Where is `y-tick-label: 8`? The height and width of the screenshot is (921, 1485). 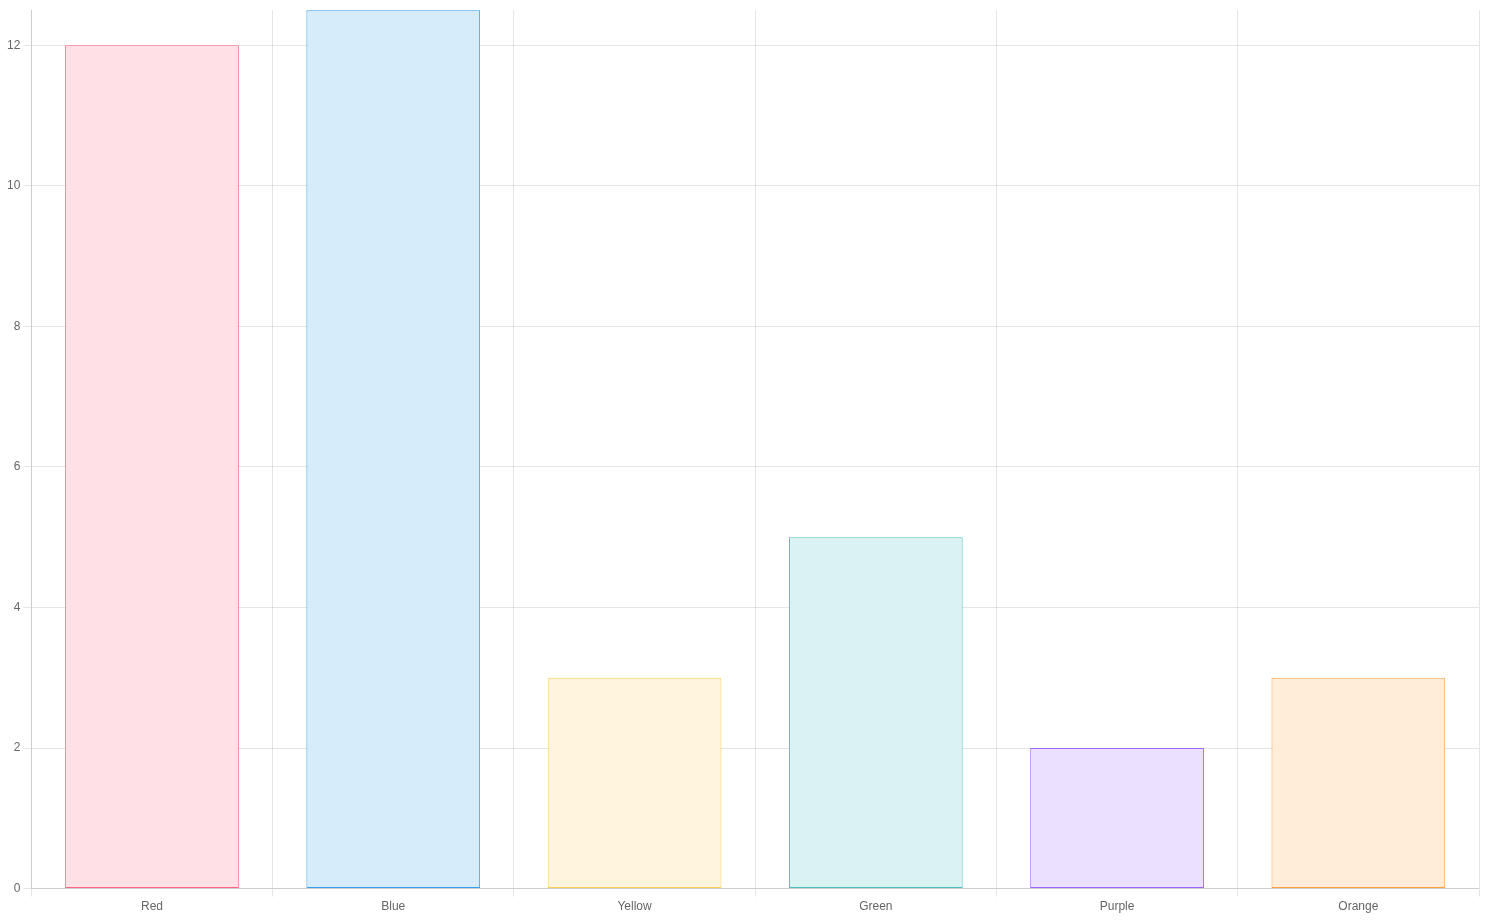 y-tick-label: 8 is located at coordinates (17, 325).